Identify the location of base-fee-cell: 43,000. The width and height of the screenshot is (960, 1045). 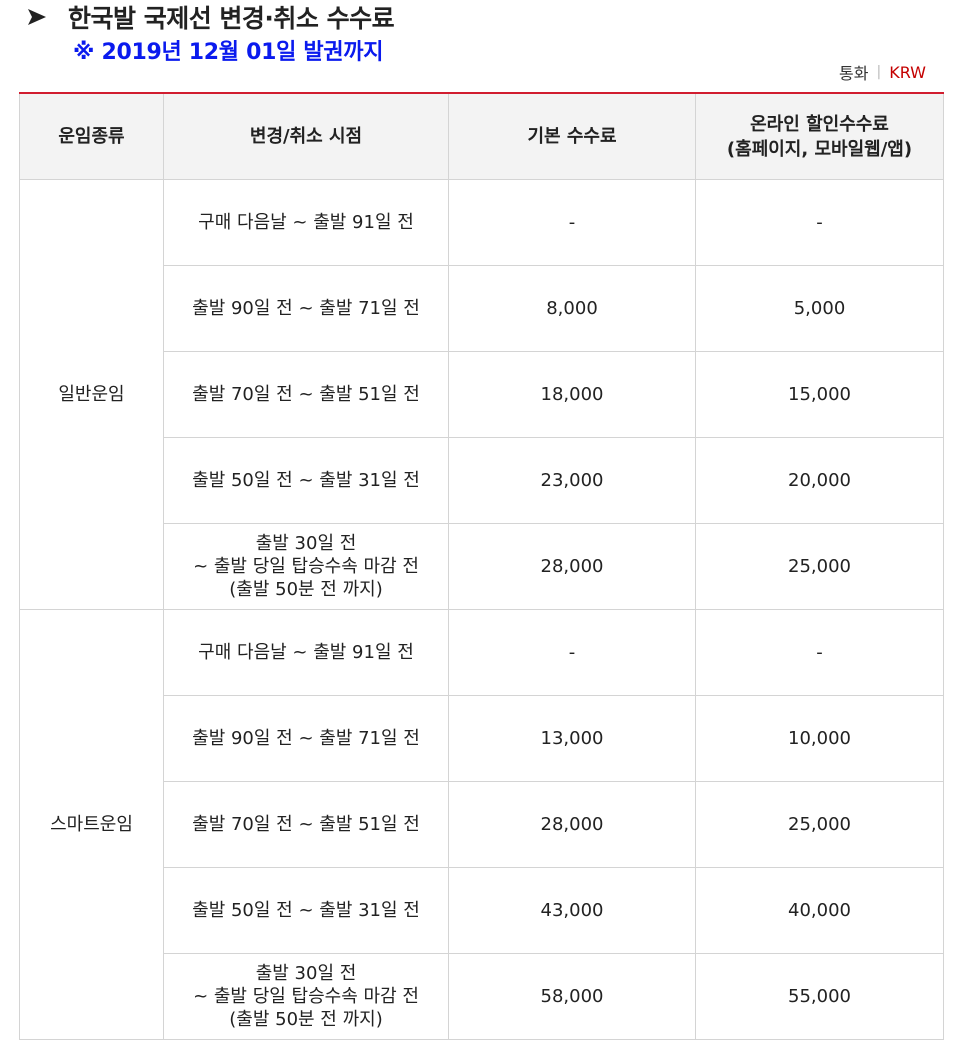
(572, 910).